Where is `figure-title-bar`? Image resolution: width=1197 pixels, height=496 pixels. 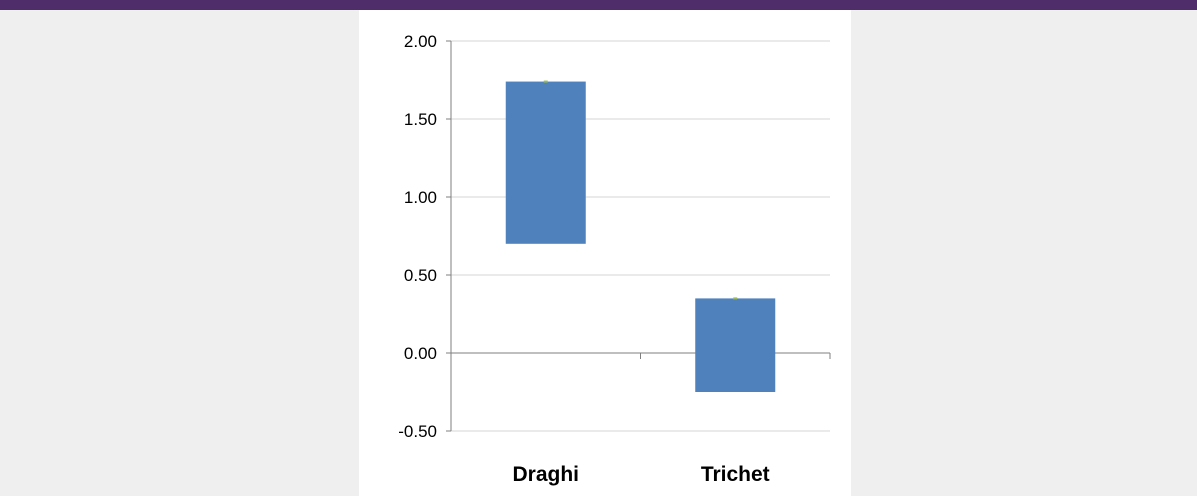
figure-title-bar is located at coordinates (598, 5).